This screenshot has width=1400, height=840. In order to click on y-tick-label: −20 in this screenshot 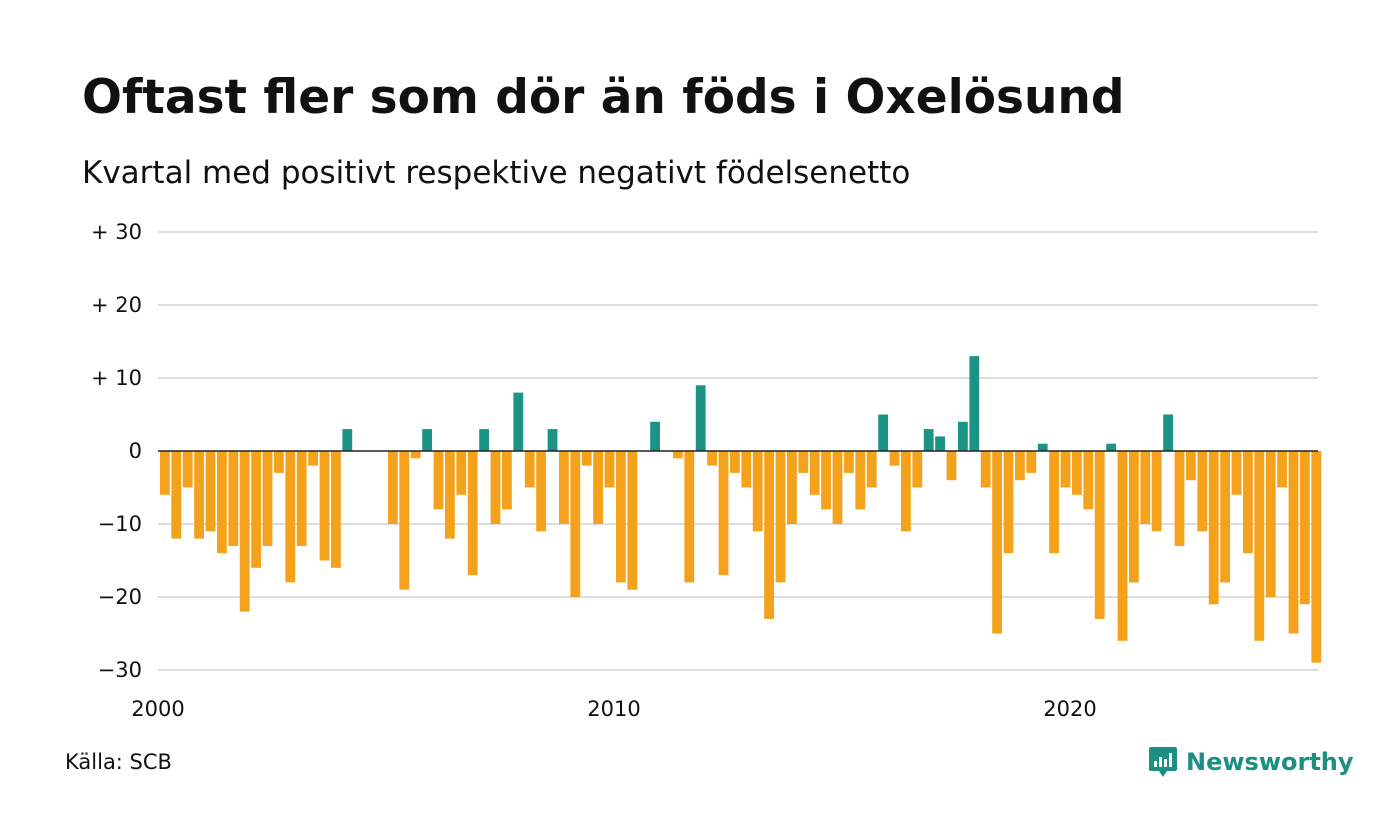, I will do `click(120, 597)`.